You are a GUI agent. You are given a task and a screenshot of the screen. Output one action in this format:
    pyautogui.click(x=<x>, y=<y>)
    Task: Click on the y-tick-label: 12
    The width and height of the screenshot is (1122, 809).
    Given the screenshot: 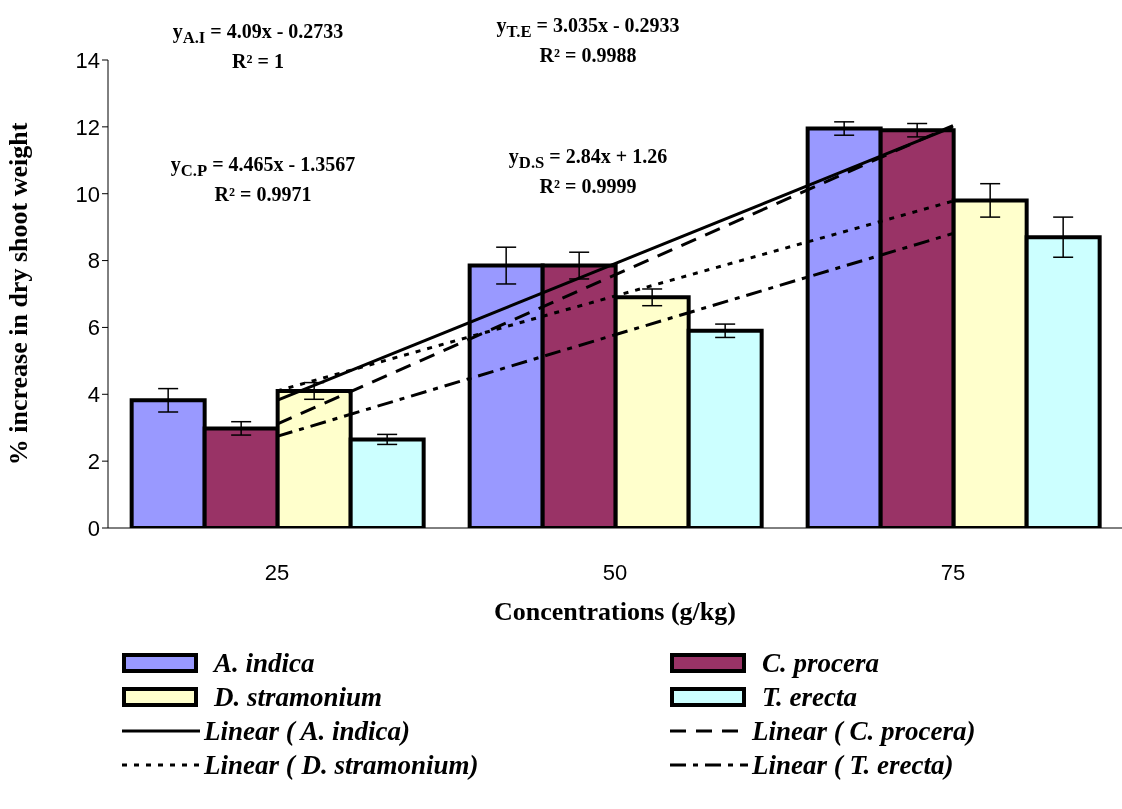 What is the action you would take?
    pyautogui.click(x=87, y=127)
    